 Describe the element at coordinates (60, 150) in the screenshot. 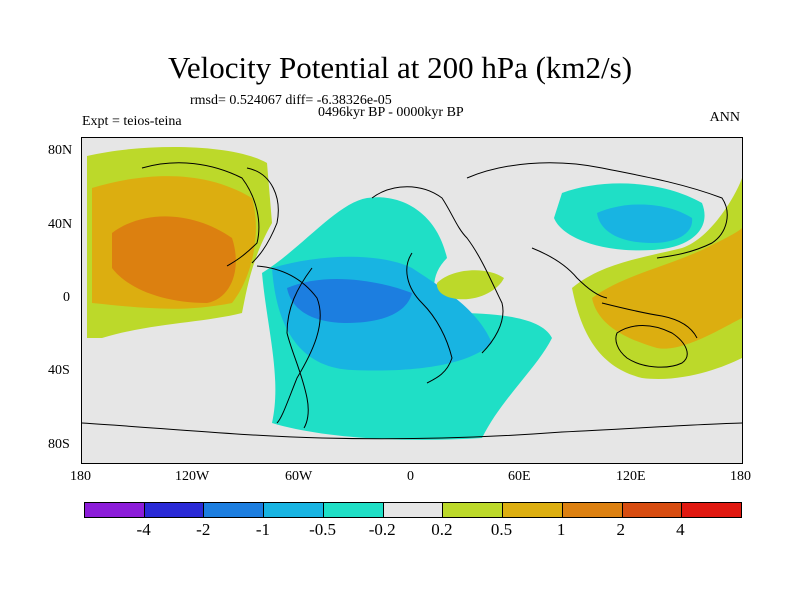

I see `y-tick-label: 80N` at that location.